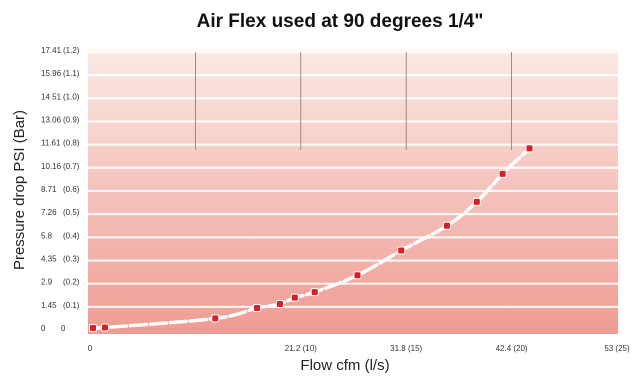  What do you see at coordinates (49, 212) in the screenshot?
I see `y-tick-label: 7.26` at bounding box center [49, 212].